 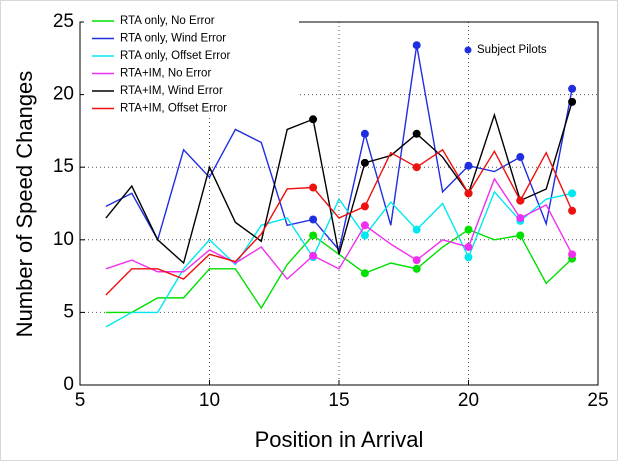 What do you see at coordinates (339, 439) in the screenshot?
I see `x-axis-label: Position in Arrival` at bounding box center [339, 439].